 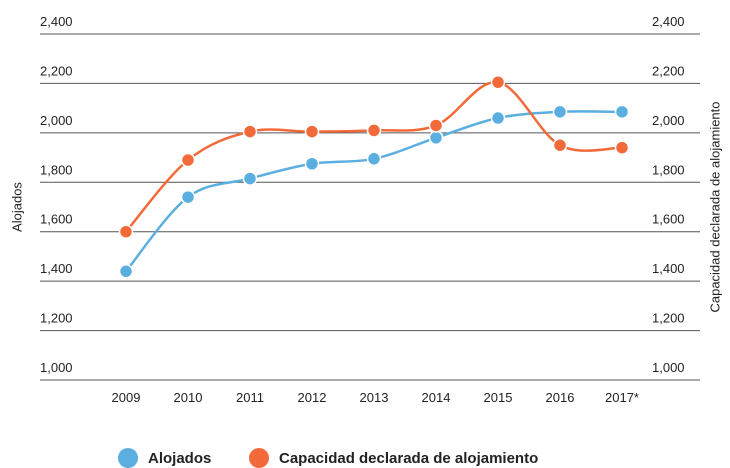 What do you see at coordinates (668, 169) in the screenshot?
I see `y2-tick-label: 1,800` at bounding box center [668, 169].